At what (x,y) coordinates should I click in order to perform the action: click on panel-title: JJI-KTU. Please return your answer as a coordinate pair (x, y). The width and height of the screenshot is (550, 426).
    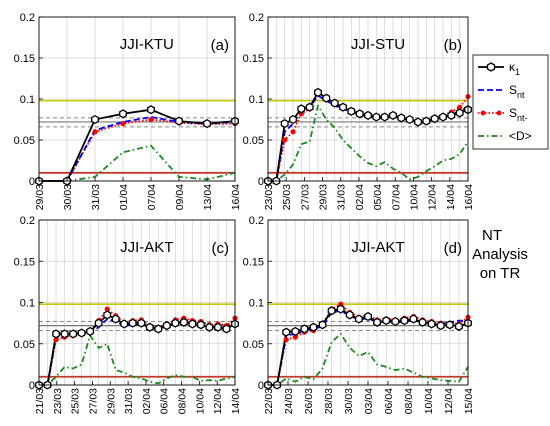
    Looking at the image, I should click on (147, 44).